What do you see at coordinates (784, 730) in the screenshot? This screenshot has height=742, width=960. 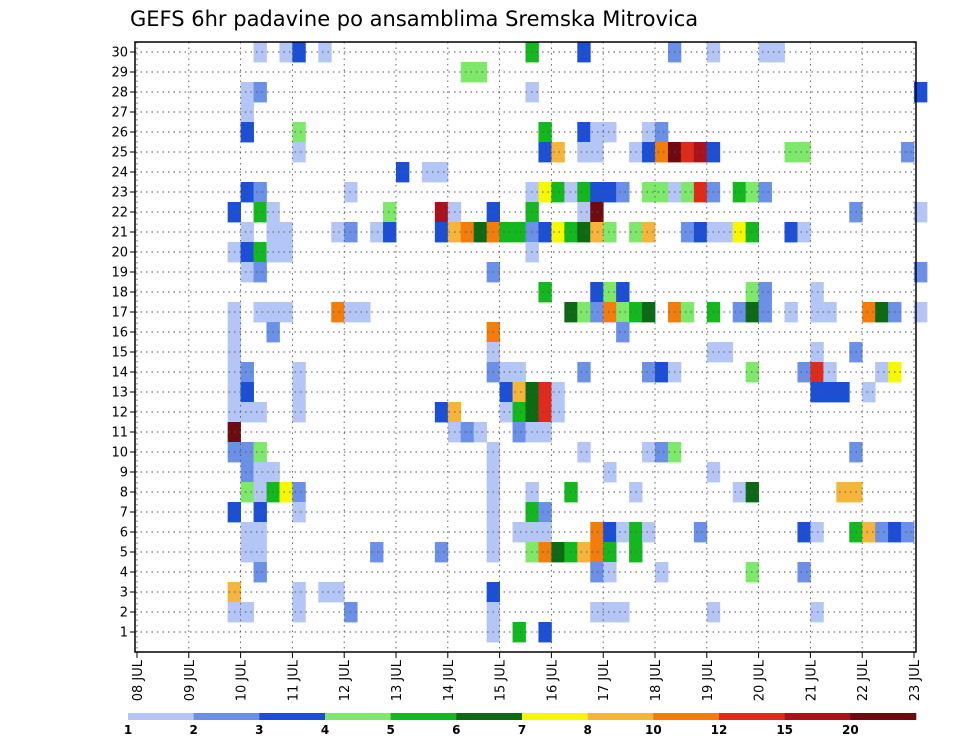 I see `legend-label: 15` at bounding box center [784, 730].